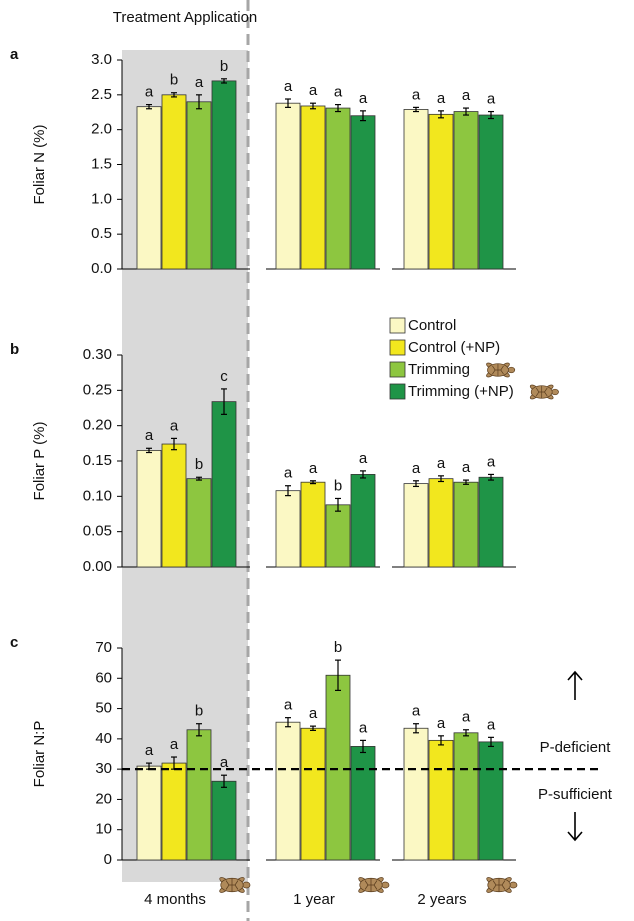  I want to click on panel-label: a, so click(14, 54).